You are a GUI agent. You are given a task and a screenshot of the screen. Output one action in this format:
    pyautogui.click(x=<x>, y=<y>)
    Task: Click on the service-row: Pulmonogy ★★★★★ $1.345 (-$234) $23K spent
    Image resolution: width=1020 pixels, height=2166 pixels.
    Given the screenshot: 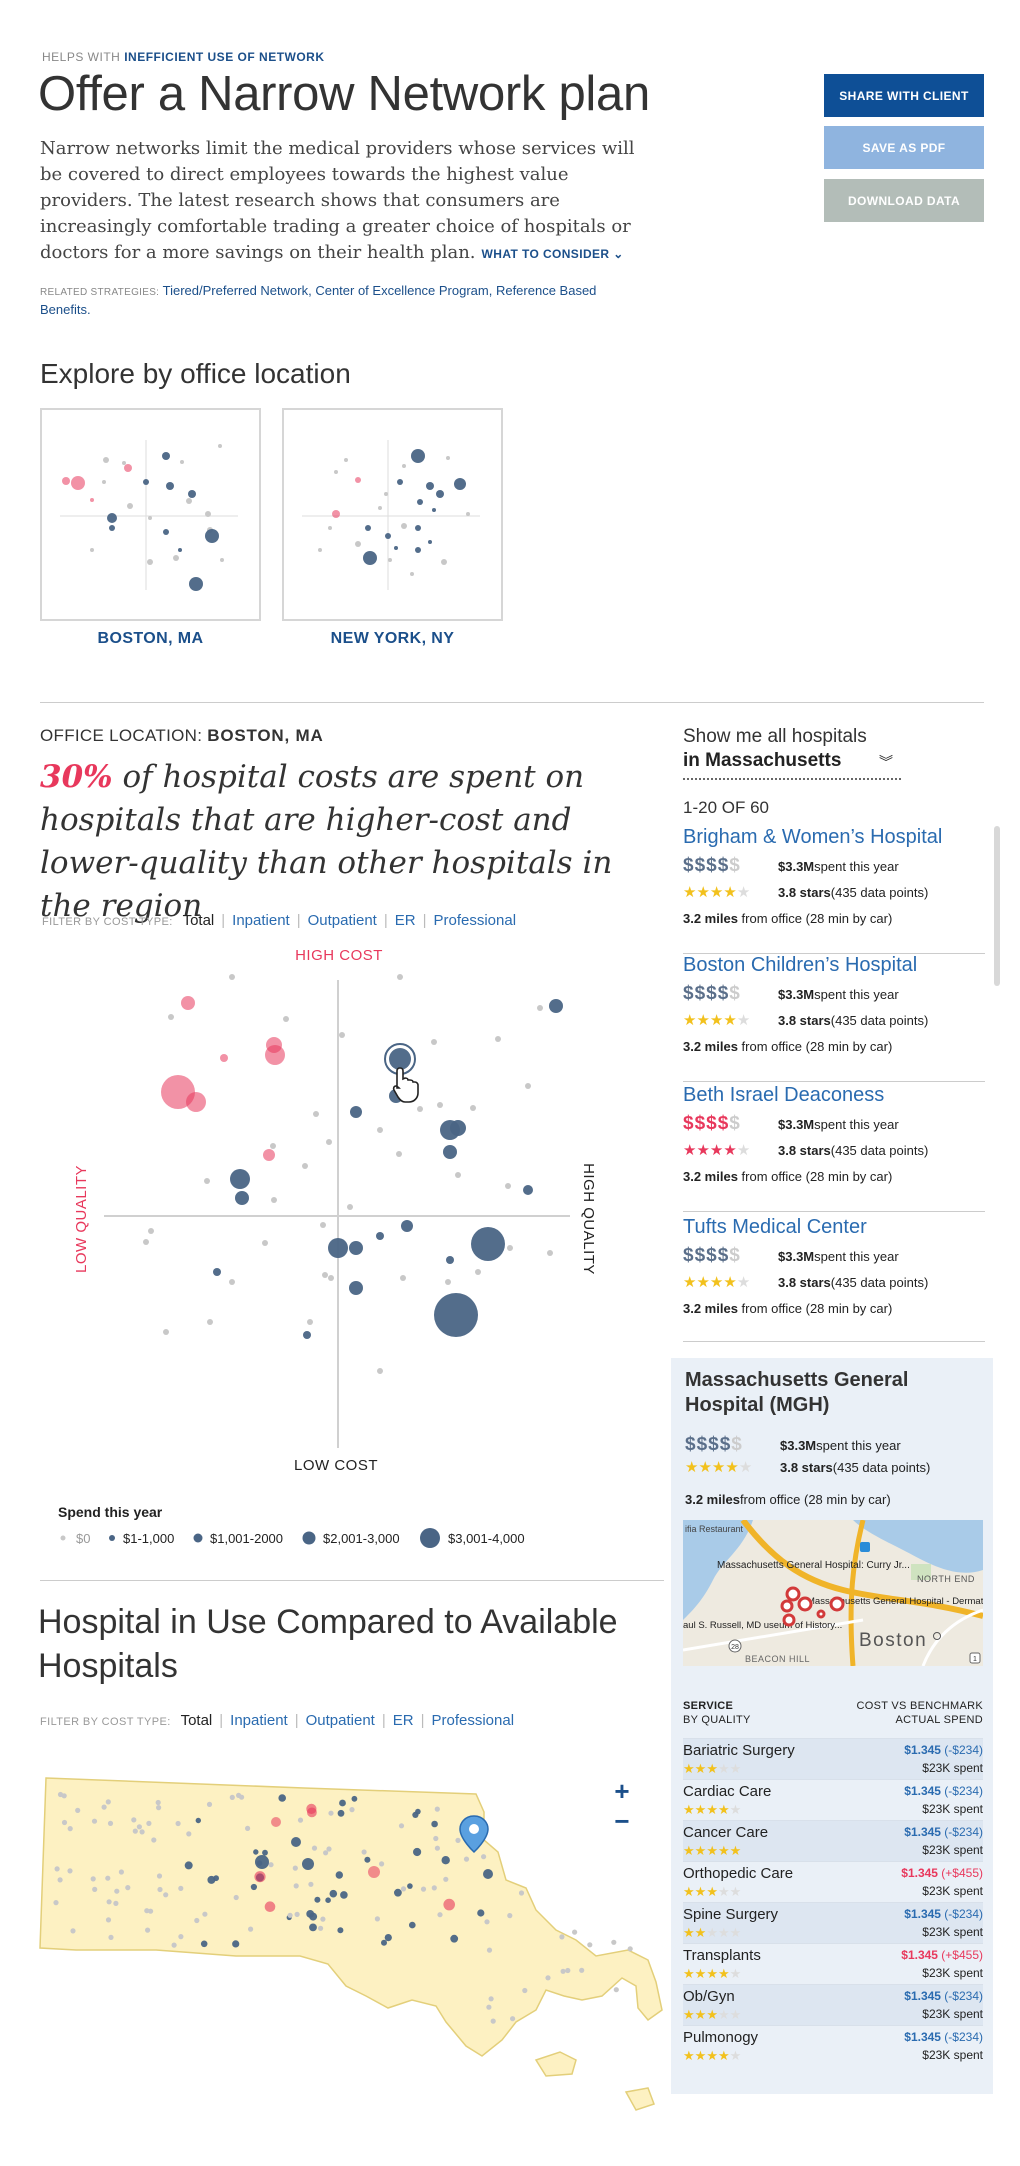 What is the action you would take?
    pyautogui.click(x=833, y=2045)
    